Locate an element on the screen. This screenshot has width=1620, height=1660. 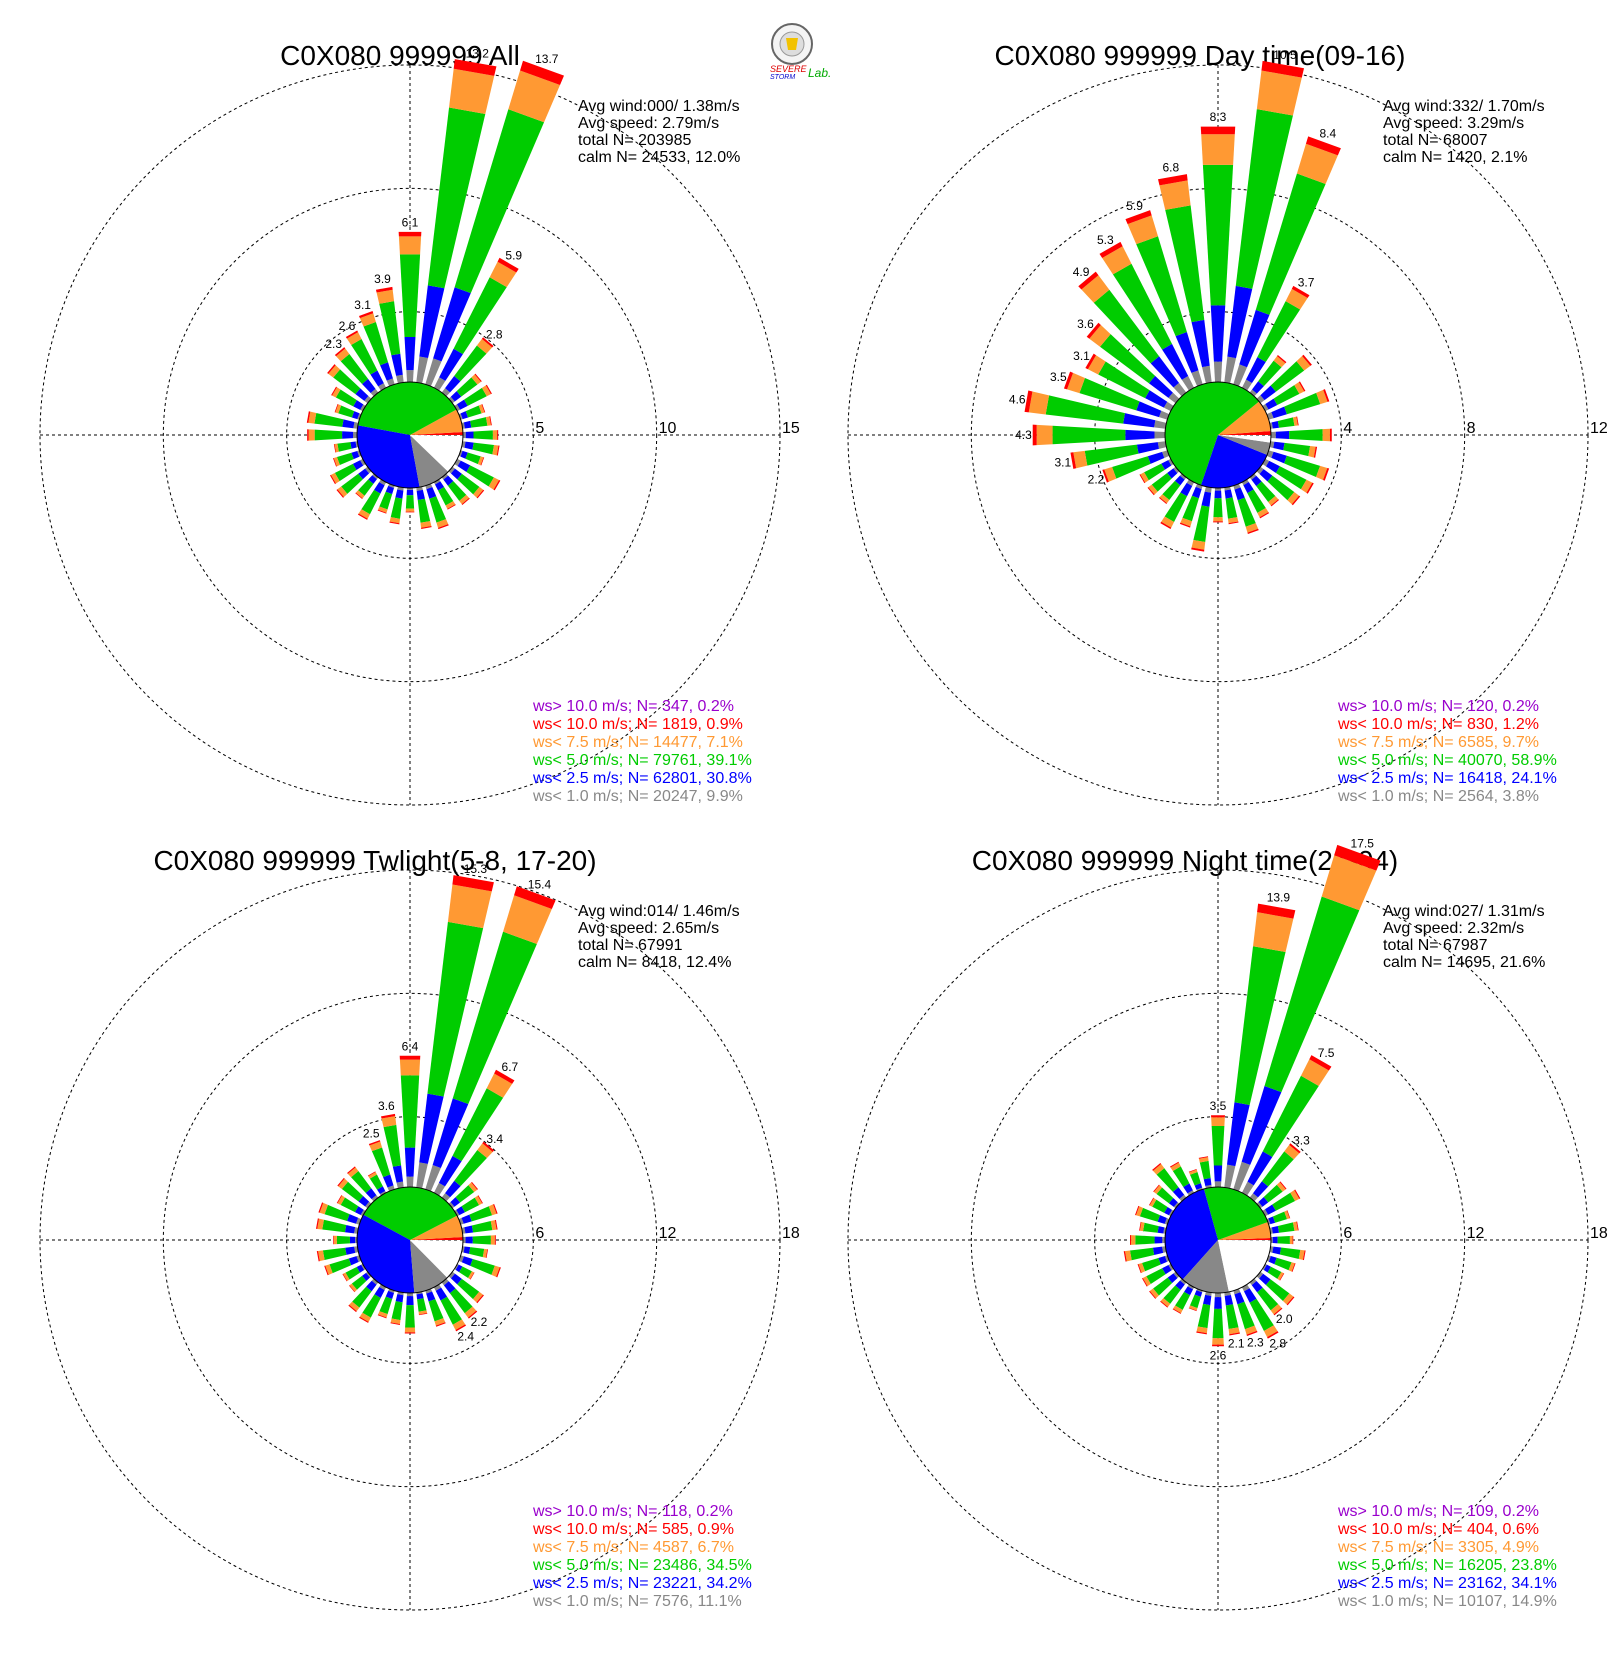
ring-label: 18 is located at coordinates (791, 1233).